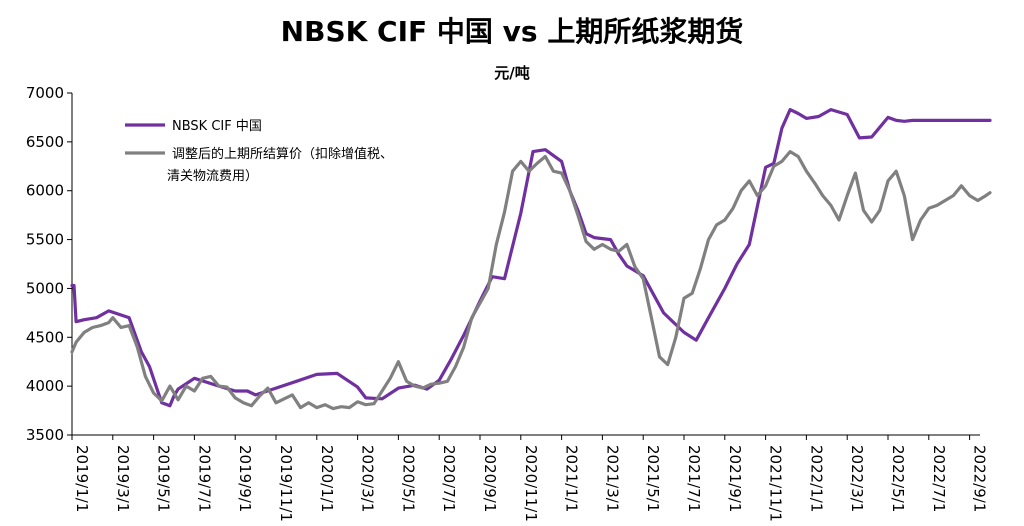  Describe the element at coordinates (45, 240) in the screenshot. I see `y-tick-label: 5500` at that location.